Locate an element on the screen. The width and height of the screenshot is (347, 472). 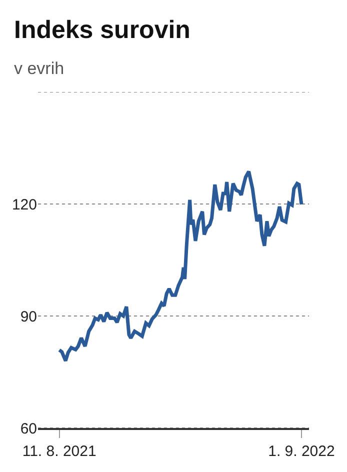
y-tick-label: 90 is located at coordinates (28, 317).